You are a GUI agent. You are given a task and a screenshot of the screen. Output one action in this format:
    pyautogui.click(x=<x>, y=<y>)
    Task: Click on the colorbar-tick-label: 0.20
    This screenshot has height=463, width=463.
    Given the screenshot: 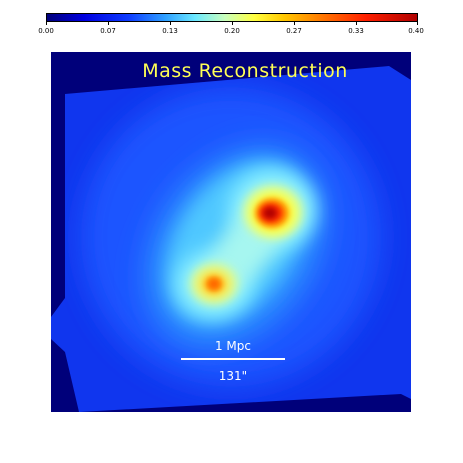 What is the action you would take?
    pyautogui.click(x=232, y=31)
    